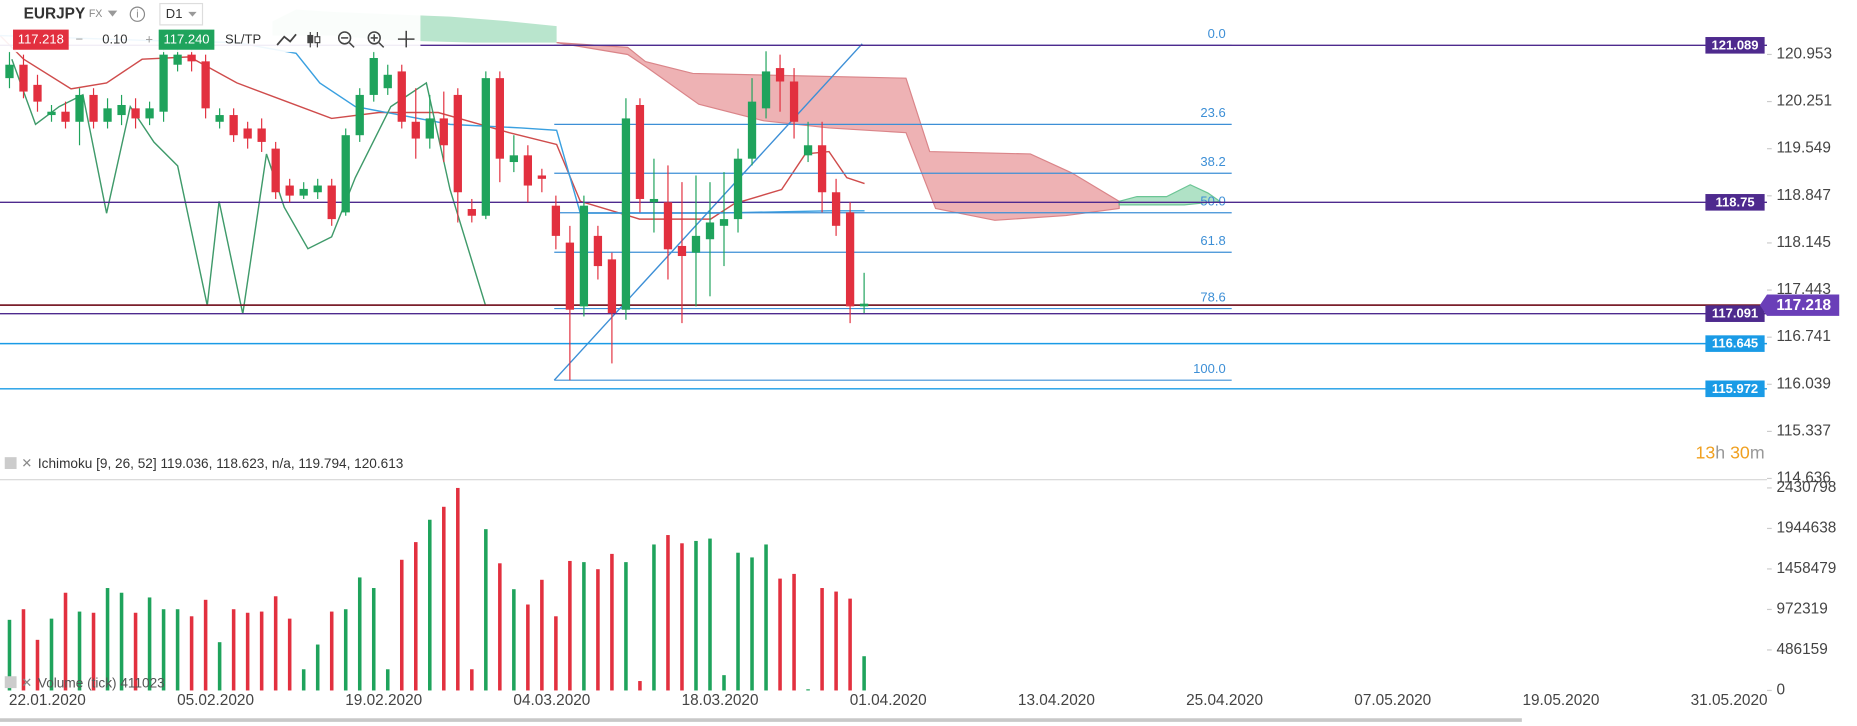 This screenshot has height=726, width=1857. Describe the element at coordinates (1803, 289) in the screenshot. I see `y-tick-label: 117.443` at that location.